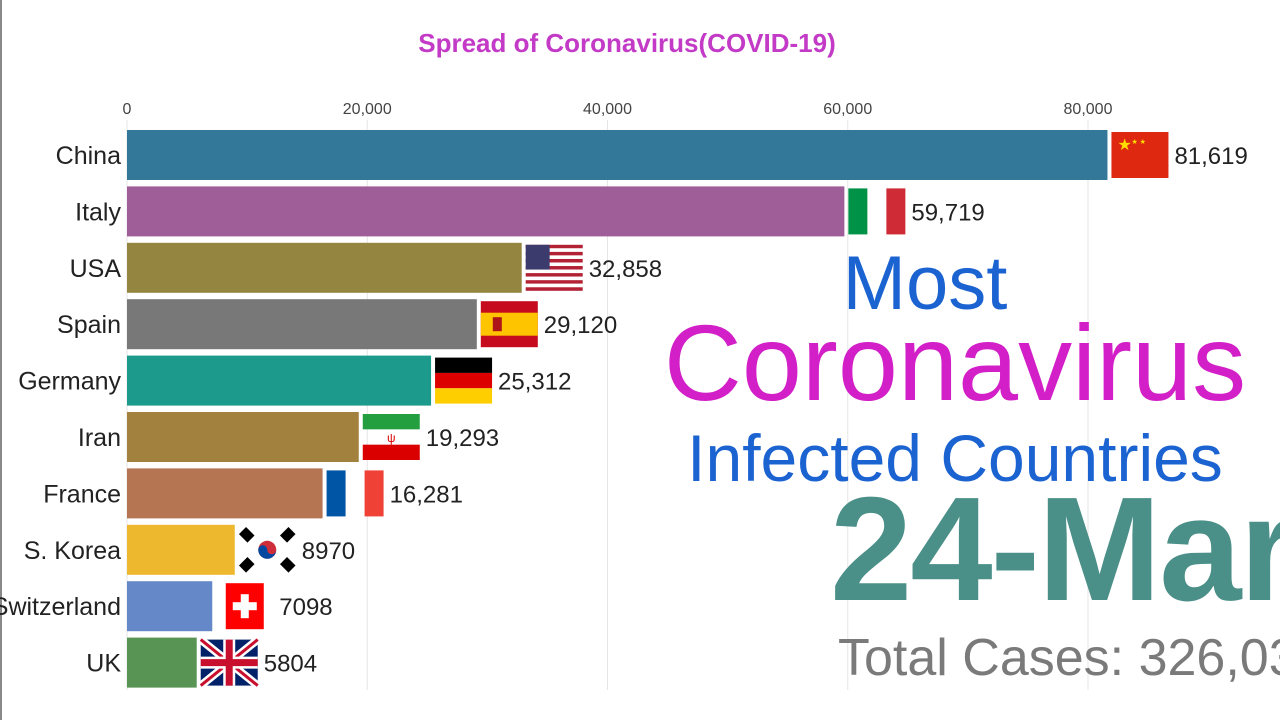 The width and height of the screenshot is (1280, 720). I want to click on value-label: 25,312, so click(534, 382).